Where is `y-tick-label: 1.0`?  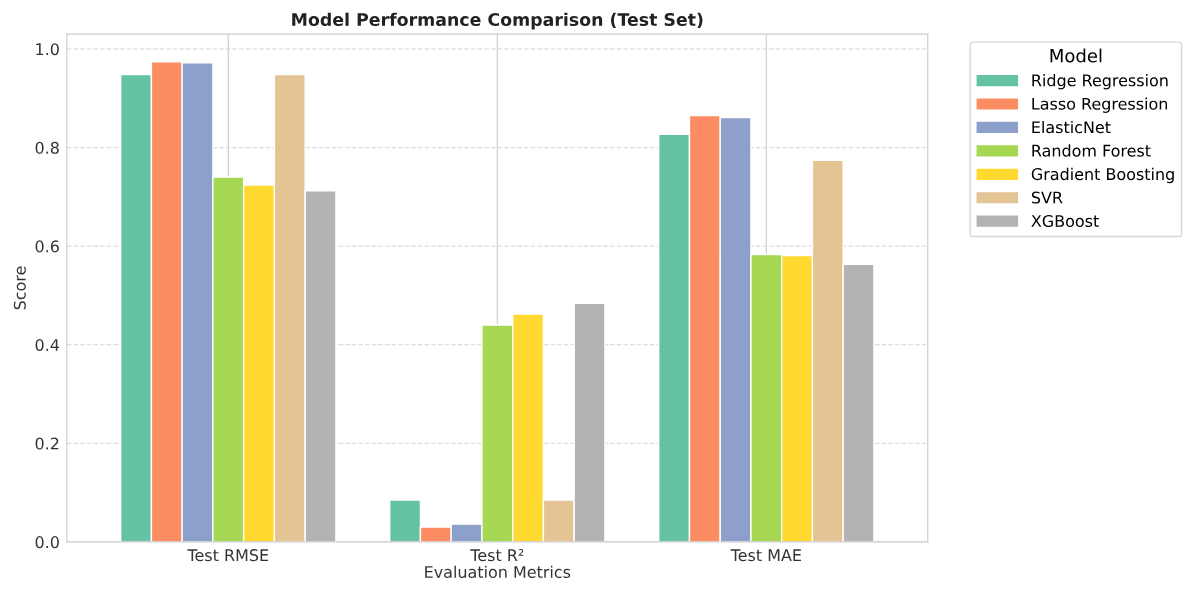 y-tick-label: 1.0 is located at coordinates (47, 49).